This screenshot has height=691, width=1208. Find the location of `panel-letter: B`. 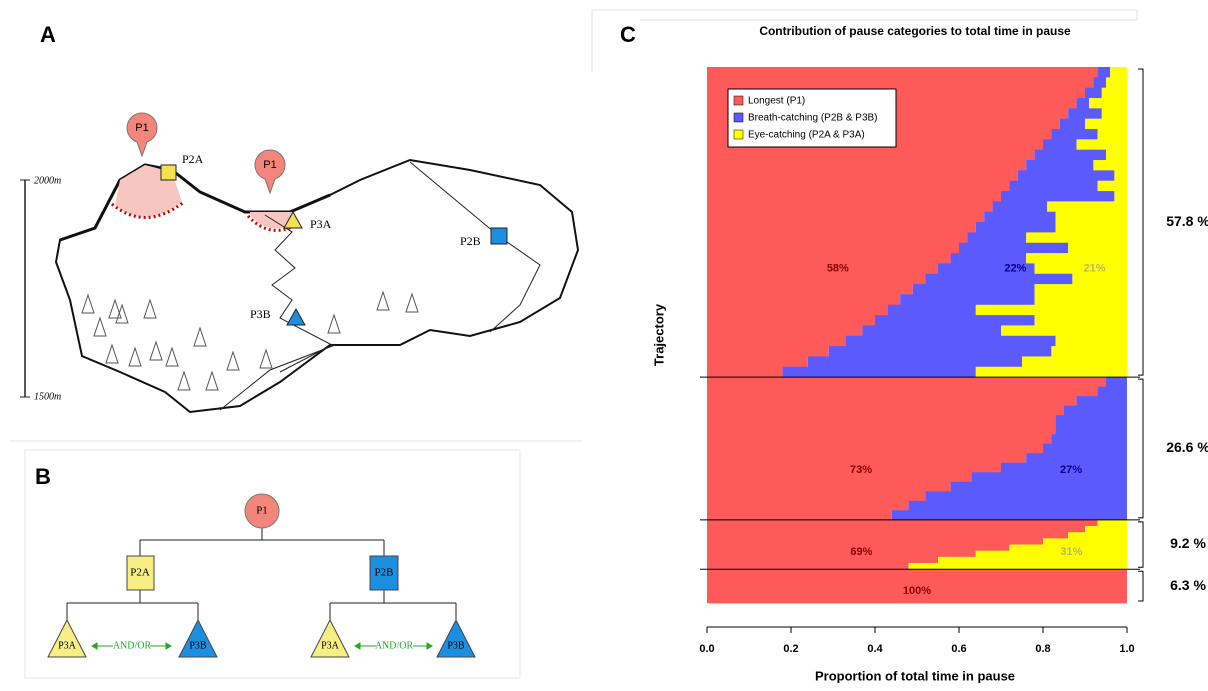

panel-letter: B is located at coordinates (43, 476).